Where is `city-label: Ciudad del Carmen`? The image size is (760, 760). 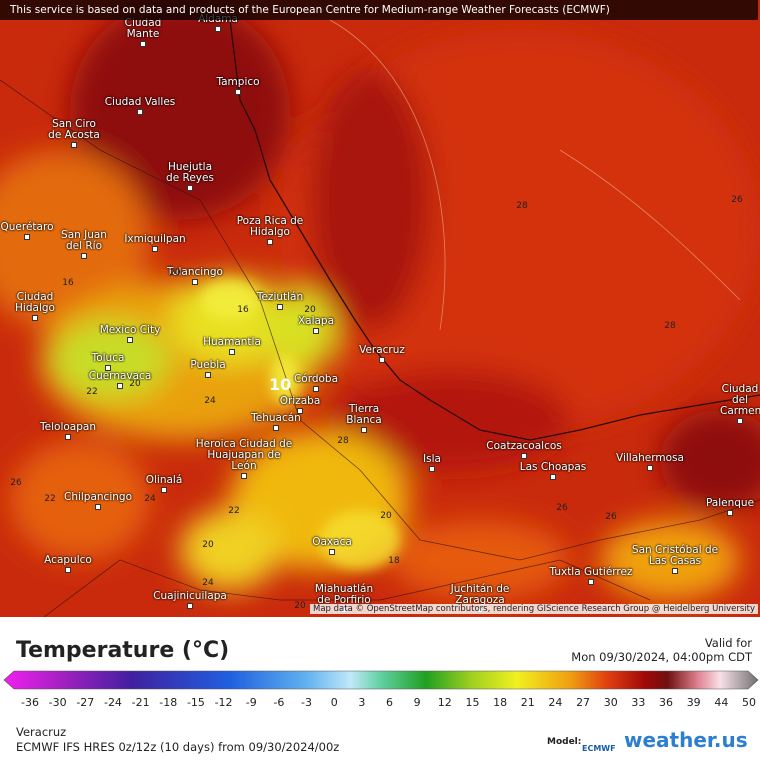 city-label: Ciudad del Carmen is located at coordinates (740, 404).